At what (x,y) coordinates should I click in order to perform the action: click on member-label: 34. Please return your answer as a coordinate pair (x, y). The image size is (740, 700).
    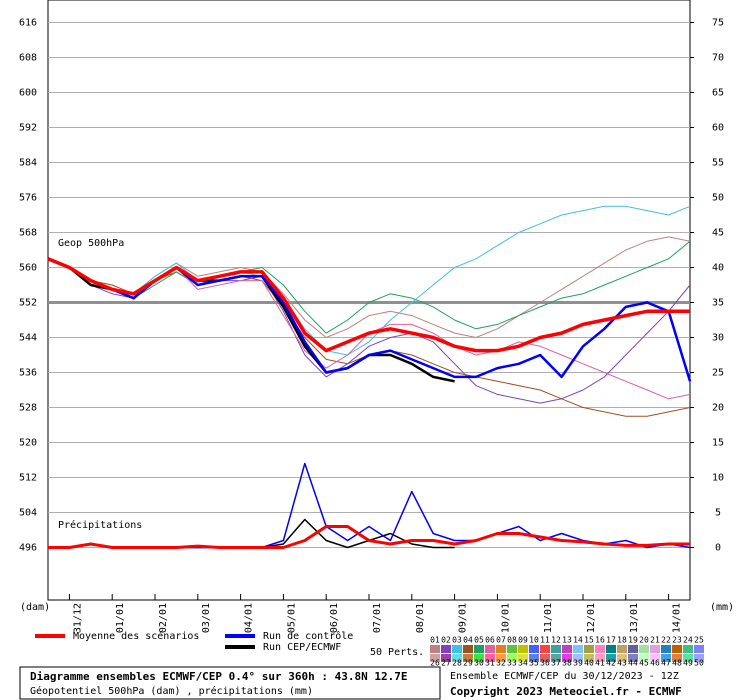
    Looking at the image, I should click on (523, 663).